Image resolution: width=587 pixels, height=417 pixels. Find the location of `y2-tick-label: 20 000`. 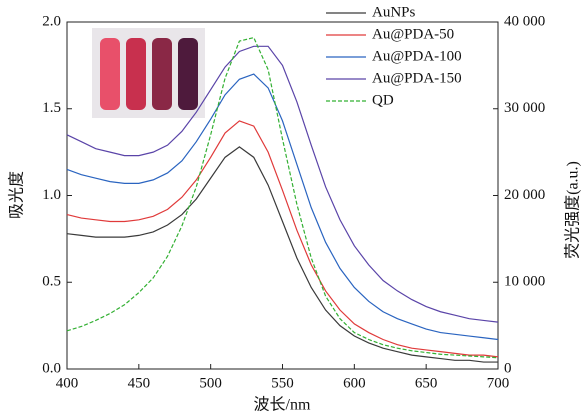

y2-tick-label: 20 000 is located at coordinates (524, 195).